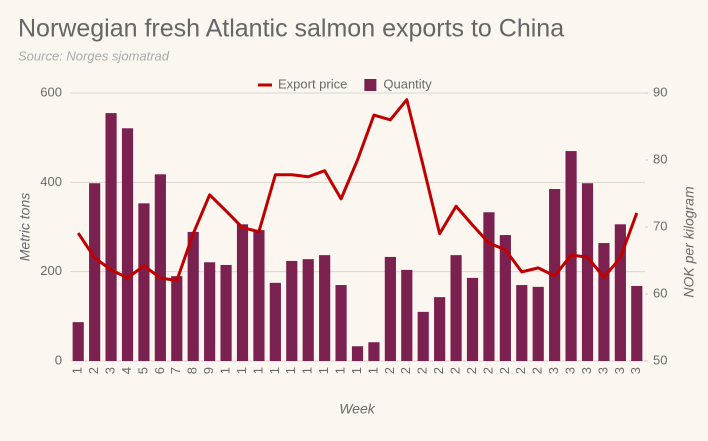 The image size is (708, 441). I want to click on y2-tick-label: 80, so click(660, 158).